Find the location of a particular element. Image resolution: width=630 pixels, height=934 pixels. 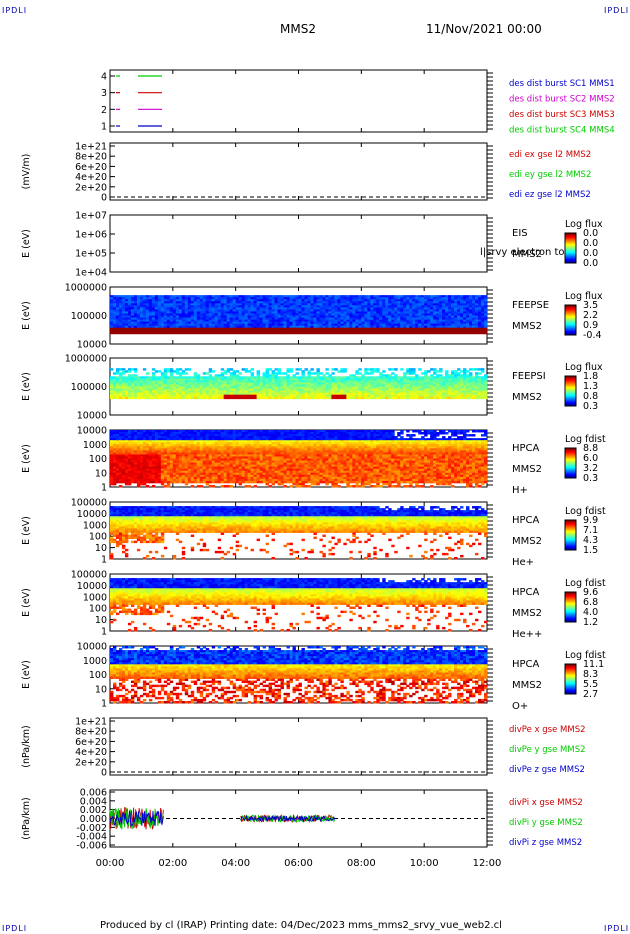

y-tick-label-burst: 2 is located at coordinates (104, 110).